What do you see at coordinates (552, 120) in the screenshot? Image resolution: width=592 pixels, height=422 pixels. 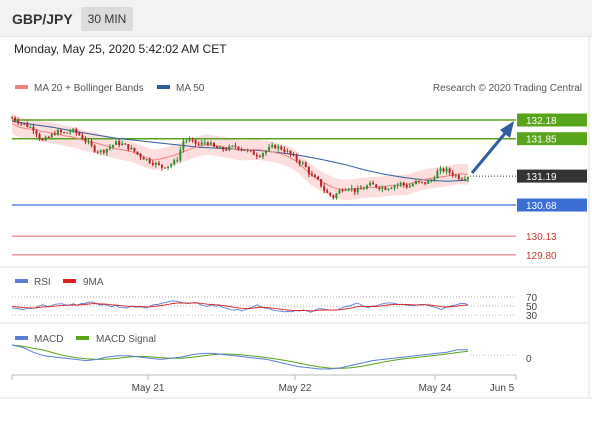 I see `level-tag-132.18` at bounding box center [552, 120].